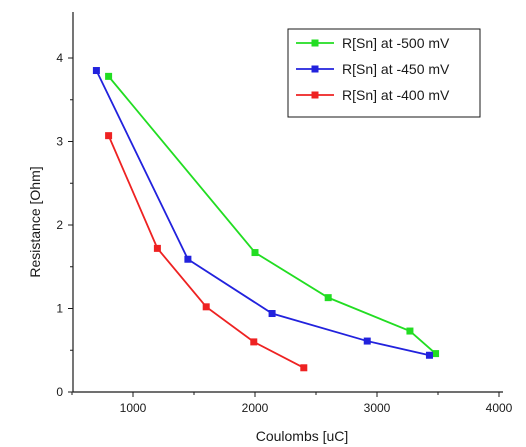 Image resolution: width=526 pixels, height=447 pixels. What do you see at coordinates (59, 225) in the screenshot?
I see `y-tick-label: 2` at bounding box center [59, 225].